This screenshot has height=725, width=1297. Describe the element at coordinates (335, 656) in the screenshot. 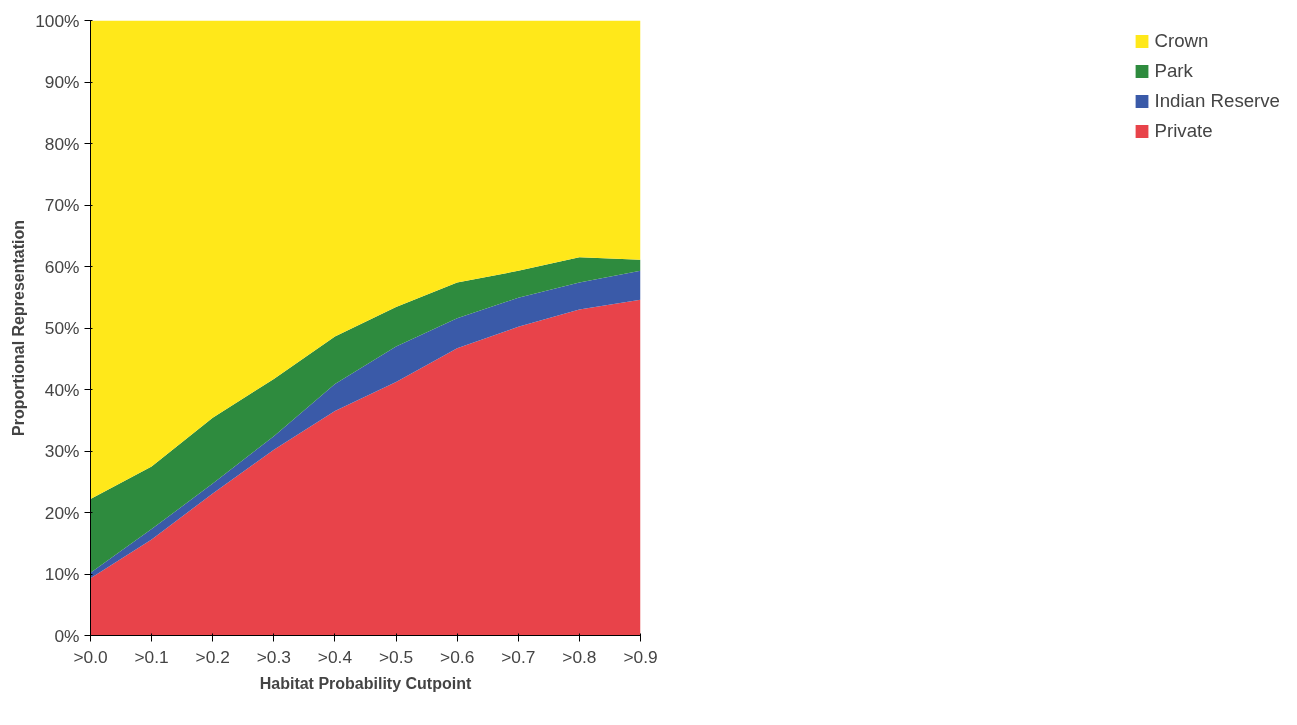

I see `x-tick-label: >0.4` at that location.